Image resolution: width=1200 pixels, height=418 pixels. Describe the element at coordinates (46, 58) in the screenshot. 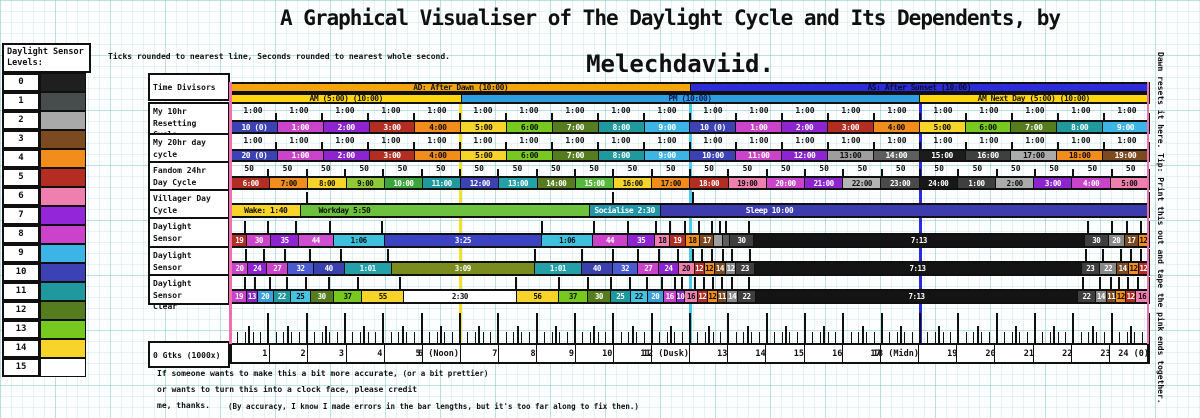

I see `legend-title: Daylight Sensor Levels:` at that location.